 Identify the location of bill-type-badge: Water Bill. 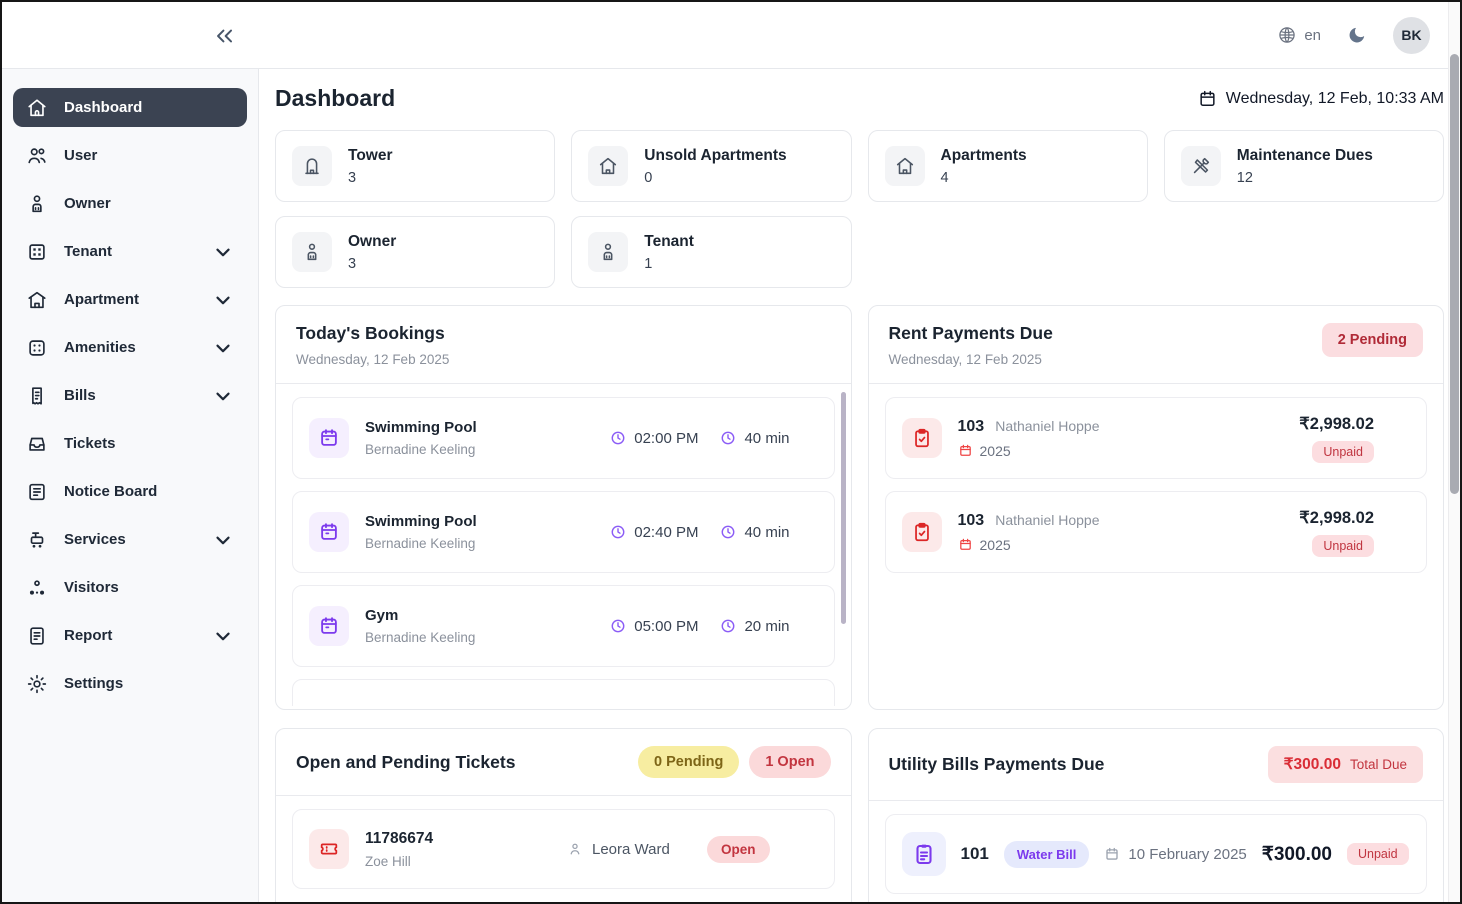
(1046, 854).